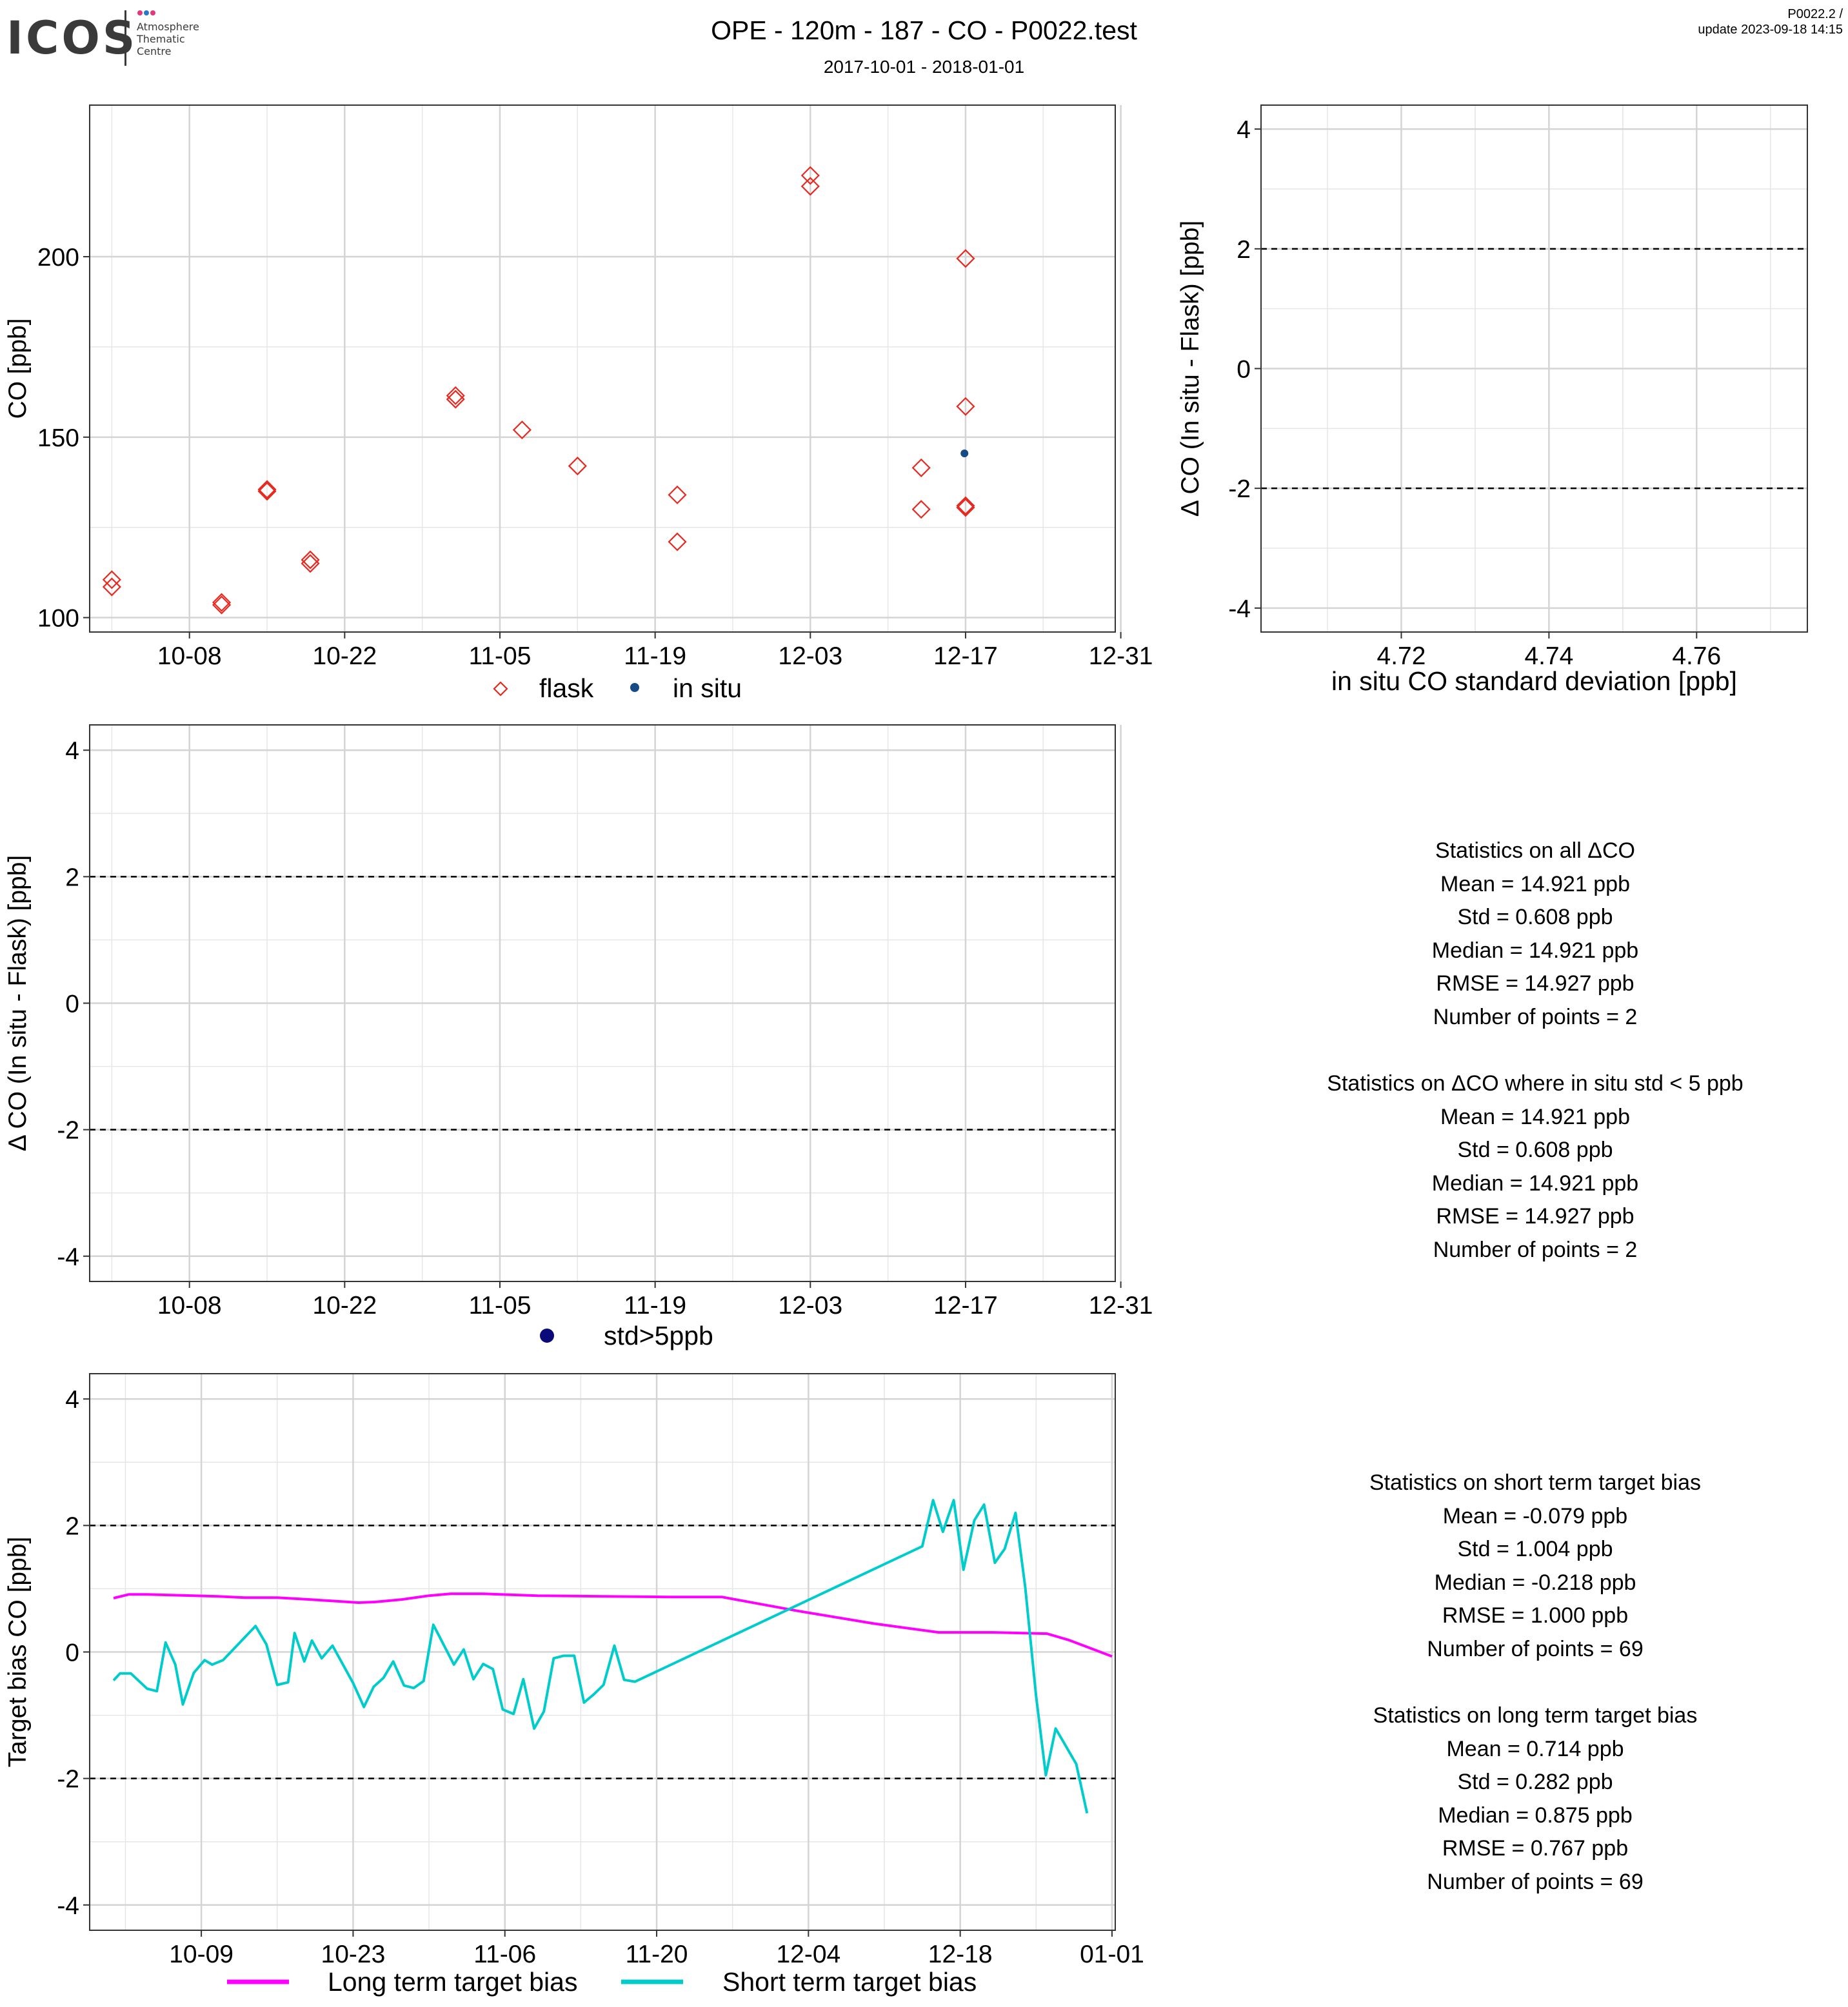  I want to click on stats-short-heading: Statistics on short term target bias, so click(1535, 1482).